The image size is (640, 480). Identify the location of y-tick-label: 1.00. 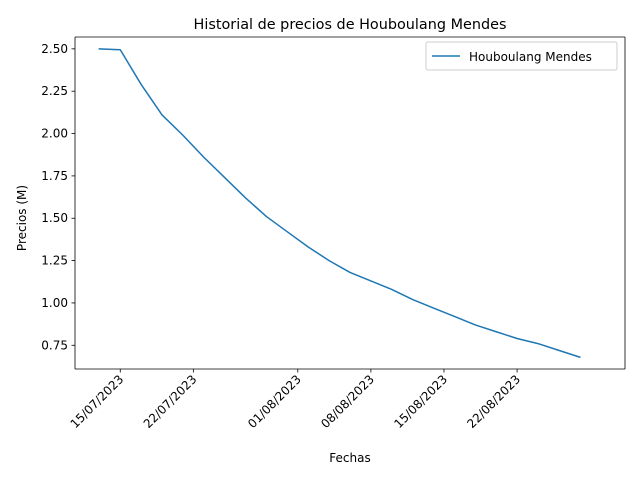
(54, 303).